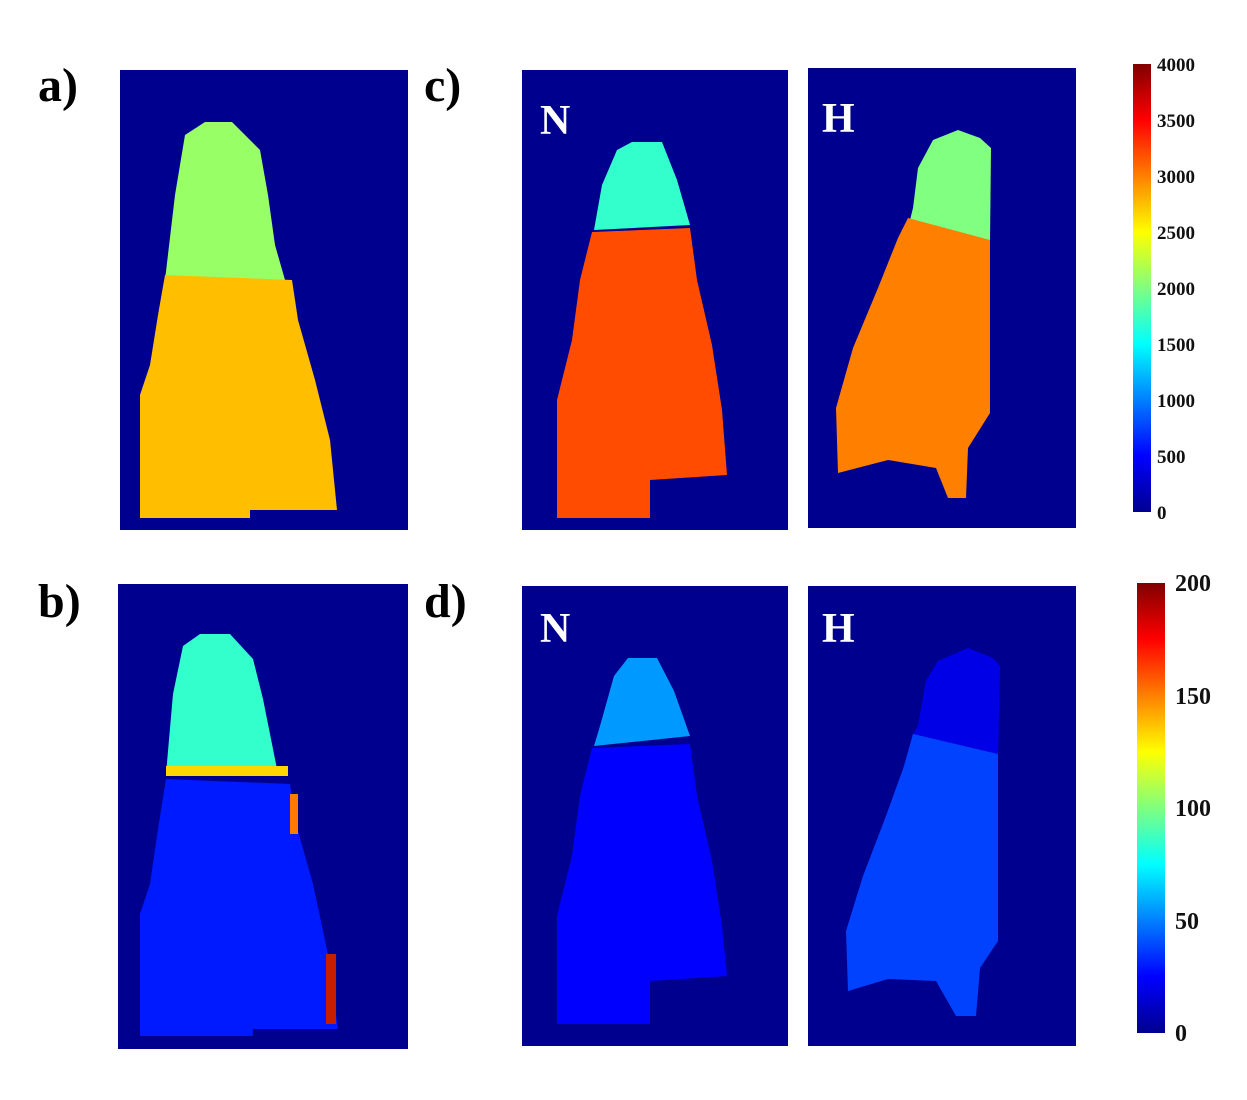 The height and width of the screenshot is (1100, 1247). What do you see at coordinates (1176, 121) in the screenshot?
I see `colorbar-top-tick: 3500` at bounding box center [1176, 121].